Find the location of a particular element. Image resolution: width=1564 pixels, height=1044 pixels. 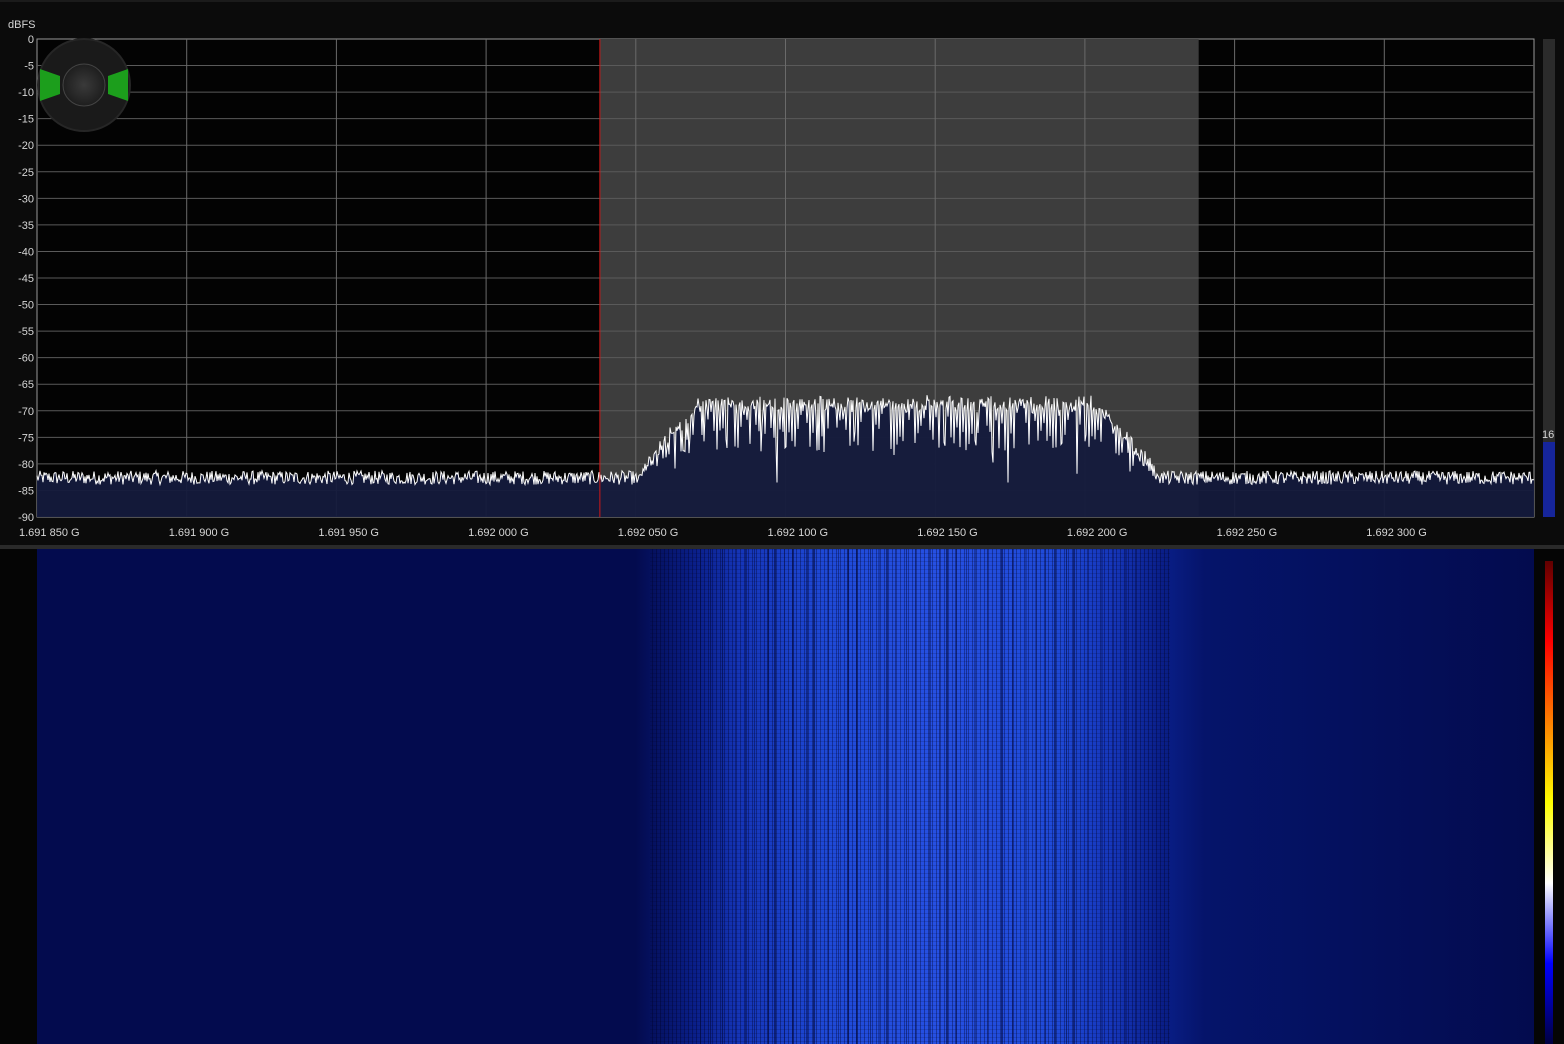

zoom-dial-left-icon is located at coordinates (50, 85).